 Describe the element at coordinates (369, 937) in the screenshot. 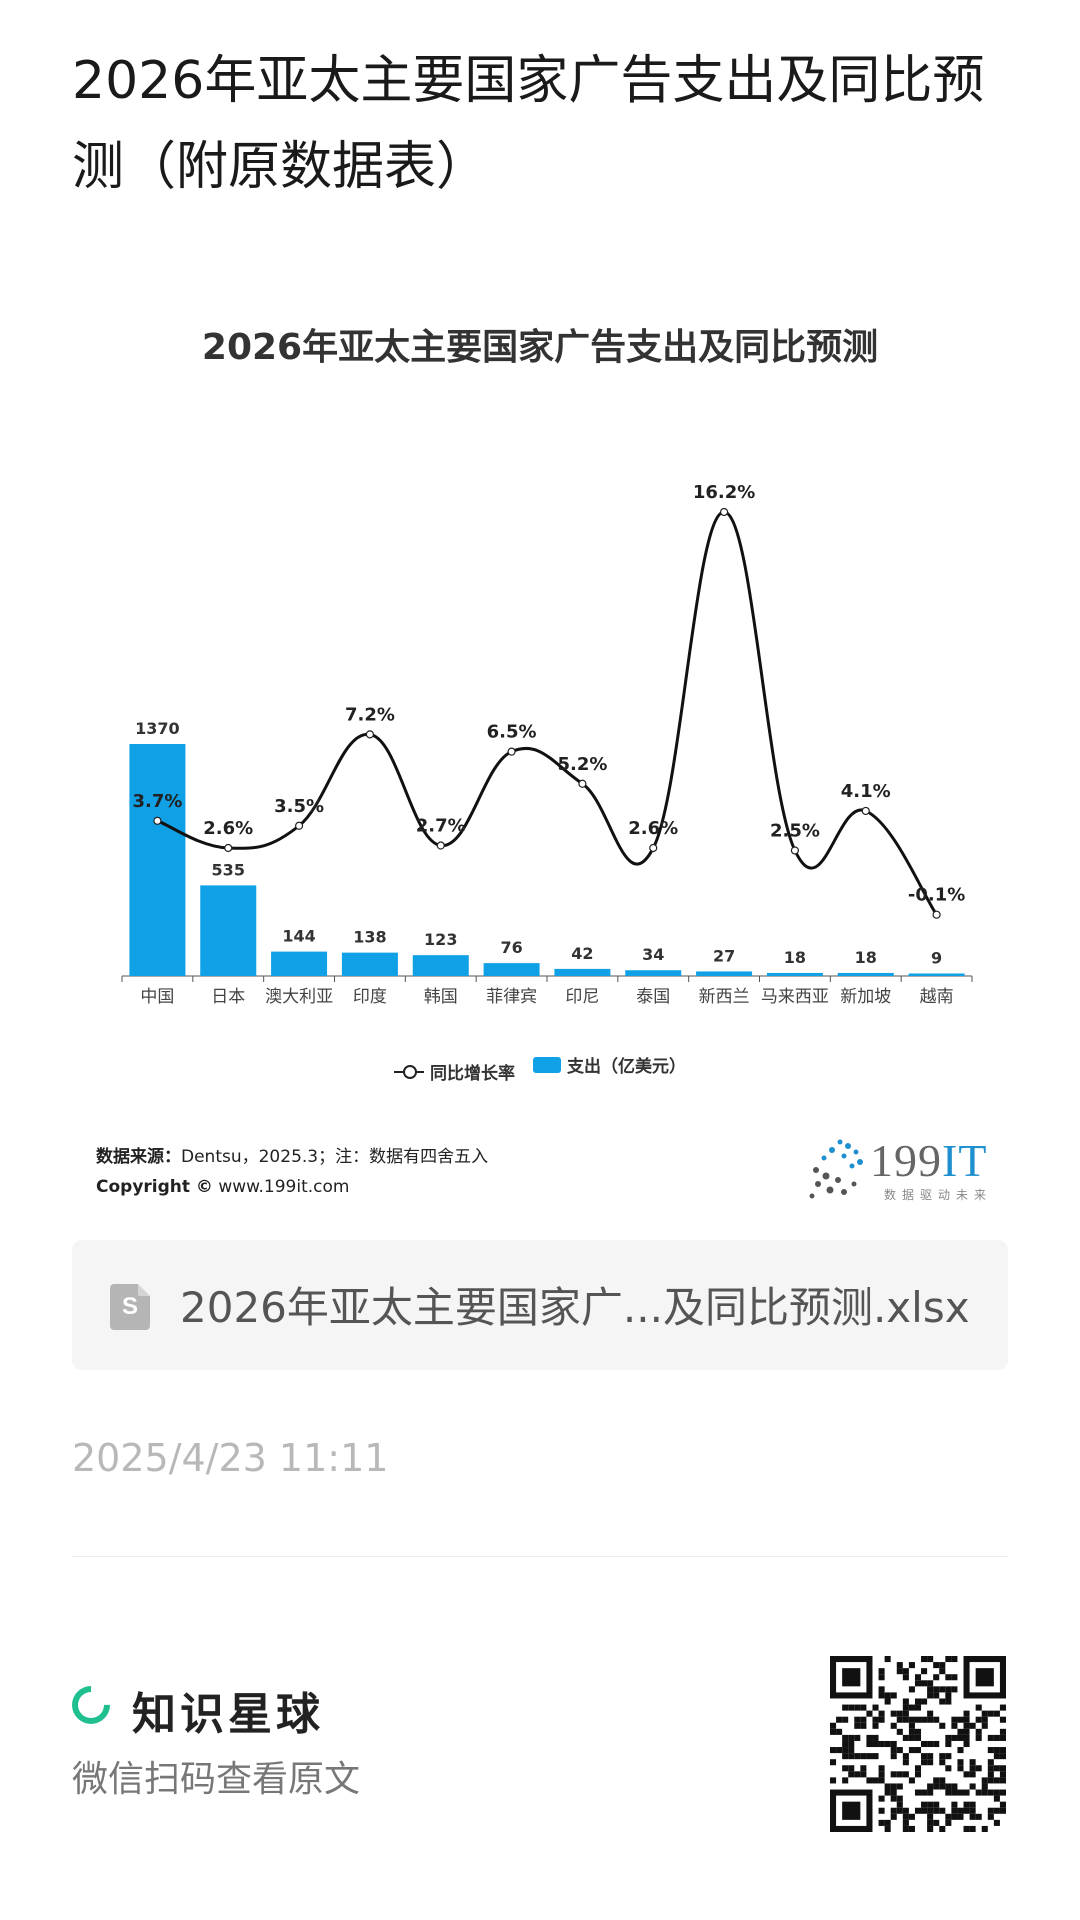

I see `bar-value-label: 138` at that location.